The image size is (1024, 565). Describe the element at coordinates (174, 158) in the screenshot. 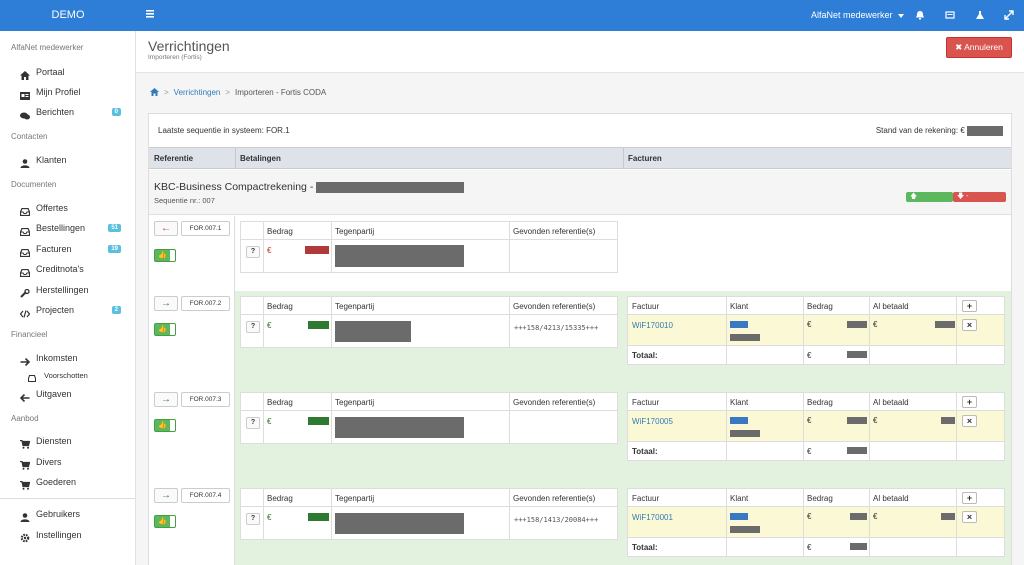

I see `col-header-referentie: Referentie` at that location.